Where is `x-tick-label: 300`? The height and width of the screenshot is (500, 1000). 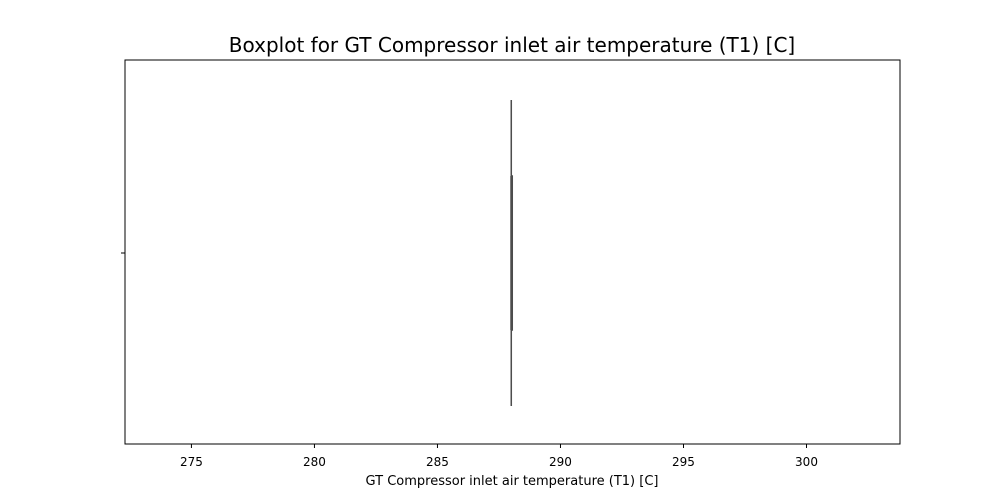
x-tick-label: 300 is located at coordinates (806, 462).